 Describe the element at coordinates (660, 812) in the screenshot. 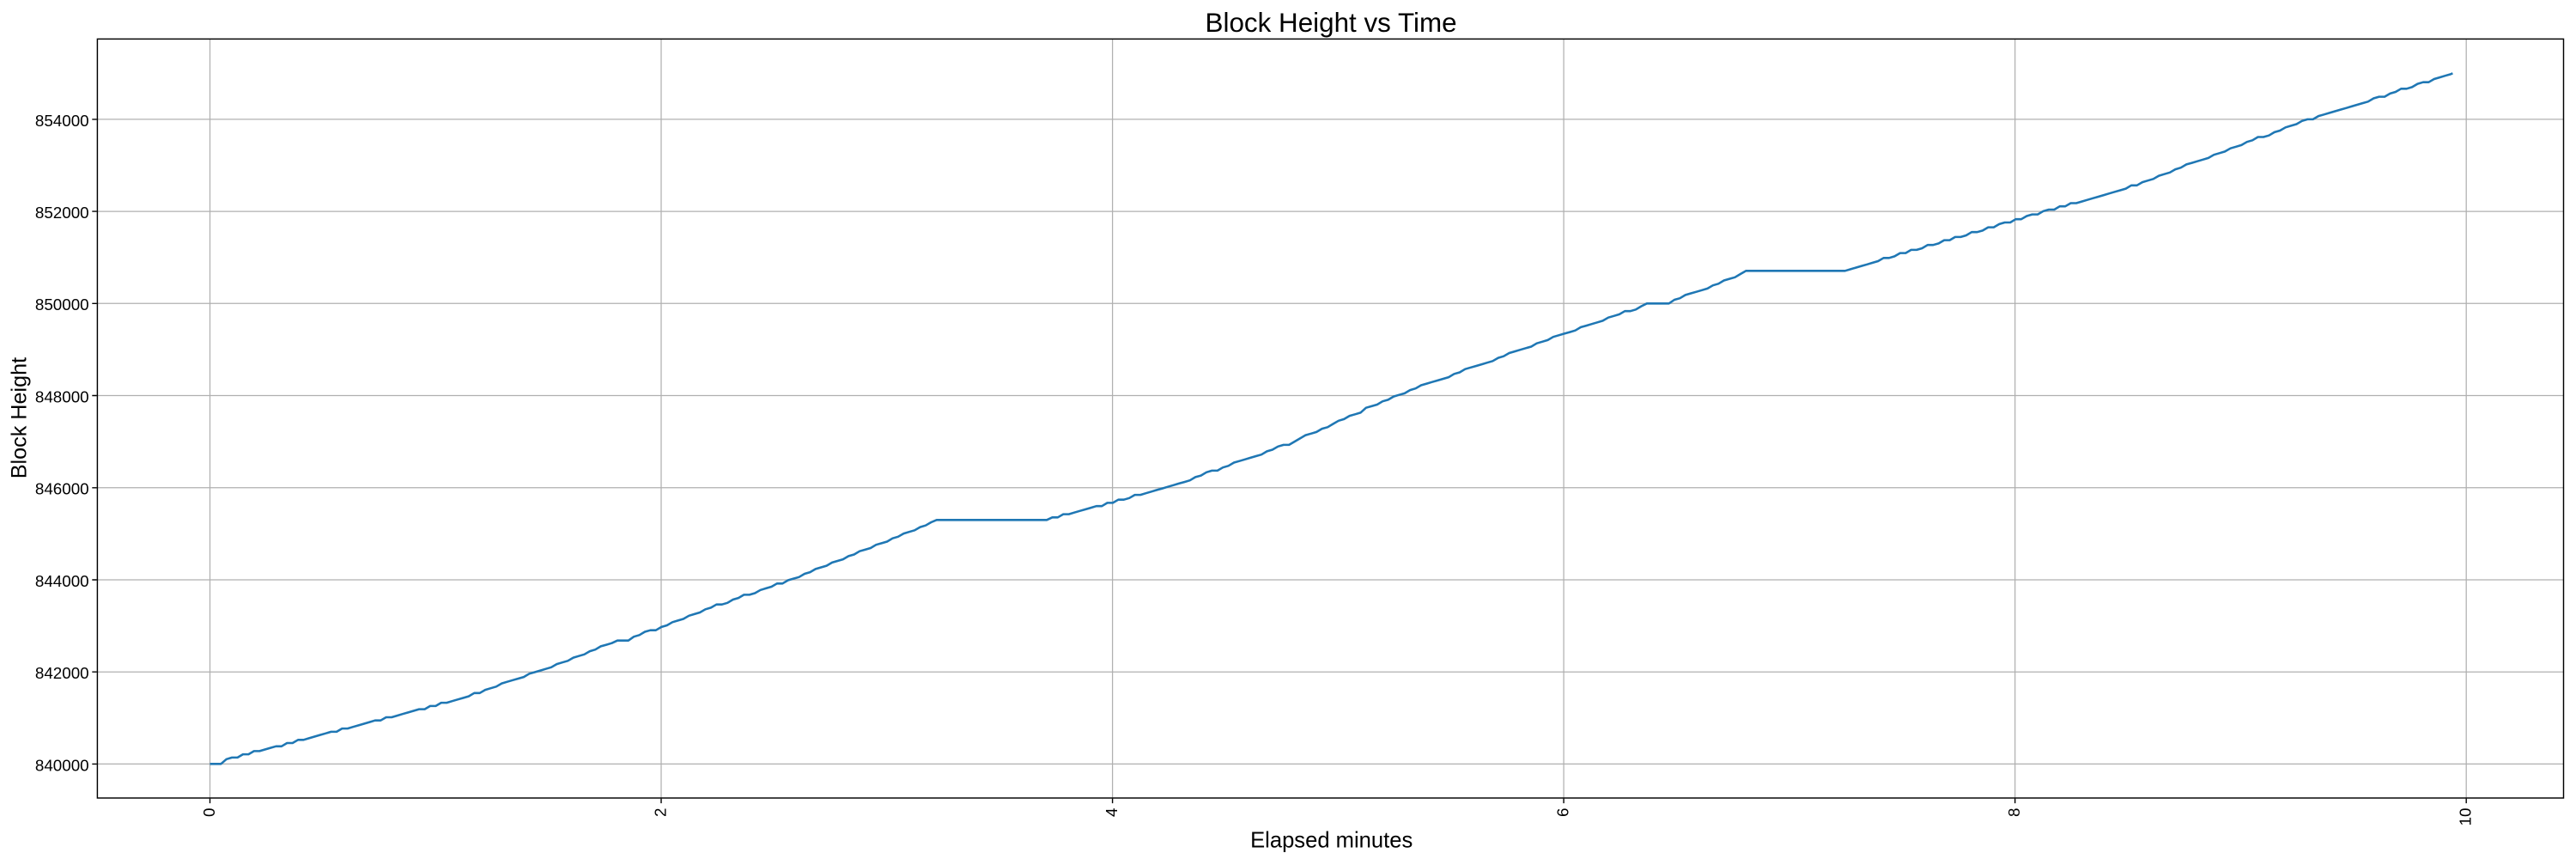

I see `svg-text: 2` at that location.